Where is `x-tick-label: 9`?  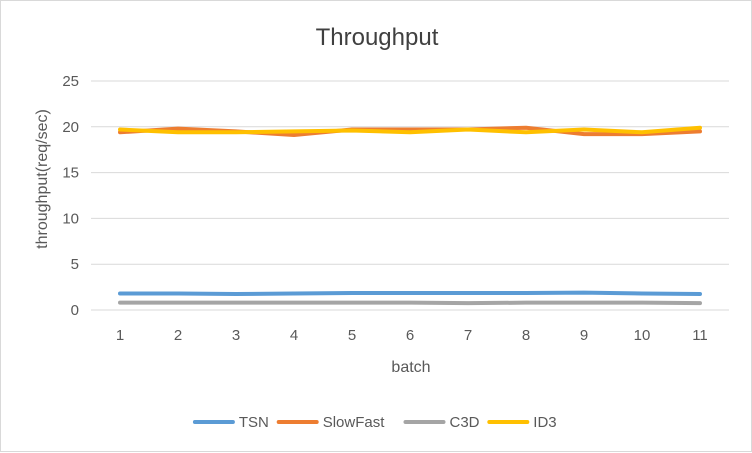
x-tick-label: 9 is located at coordinates (584, 335).